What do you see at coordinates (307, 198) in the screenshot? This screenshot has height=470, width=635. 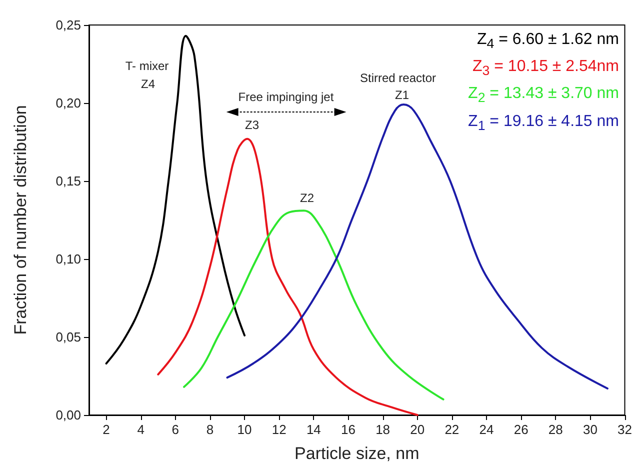 I see `annotation: Z2` at bounding box center [307, 198].